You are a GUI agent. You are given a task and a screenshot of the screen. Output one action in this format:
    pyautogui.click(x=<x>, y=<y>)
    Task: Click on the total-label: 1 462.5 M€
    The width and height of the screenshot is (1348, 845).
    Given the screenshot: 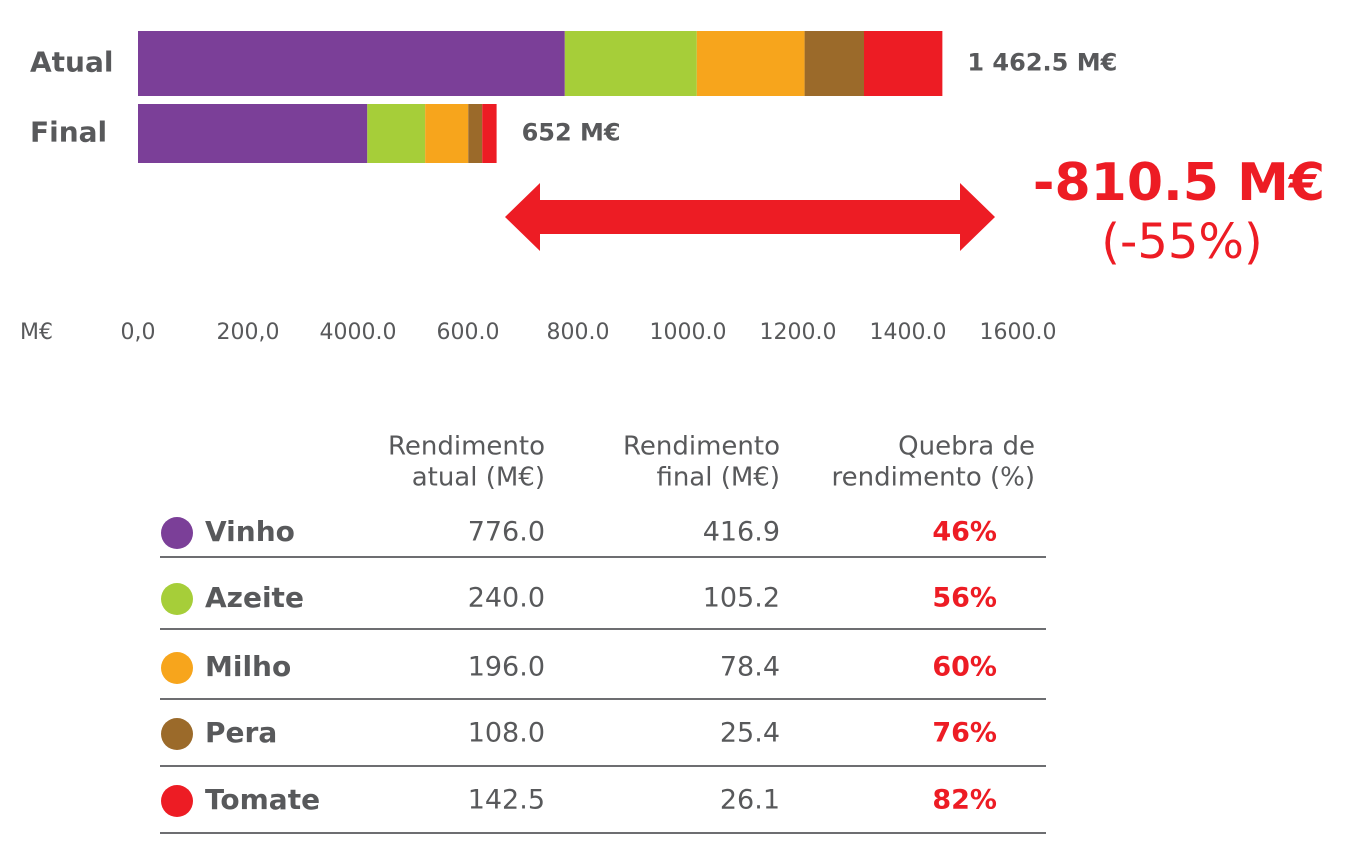 What is the action you would take?
    pyautogui.click(x=1042, y=63)
    